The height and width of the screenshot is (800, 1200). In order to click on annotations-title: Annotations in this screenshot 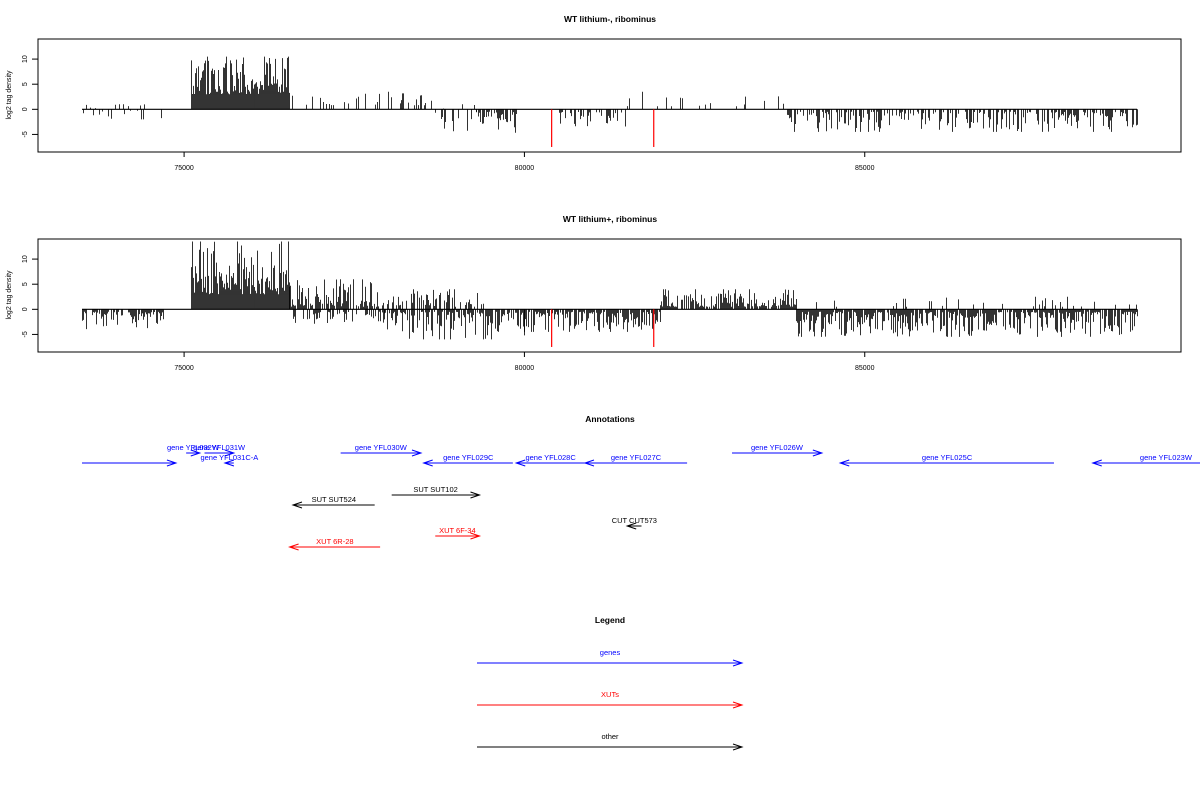, I will do `click(610, 419)`.